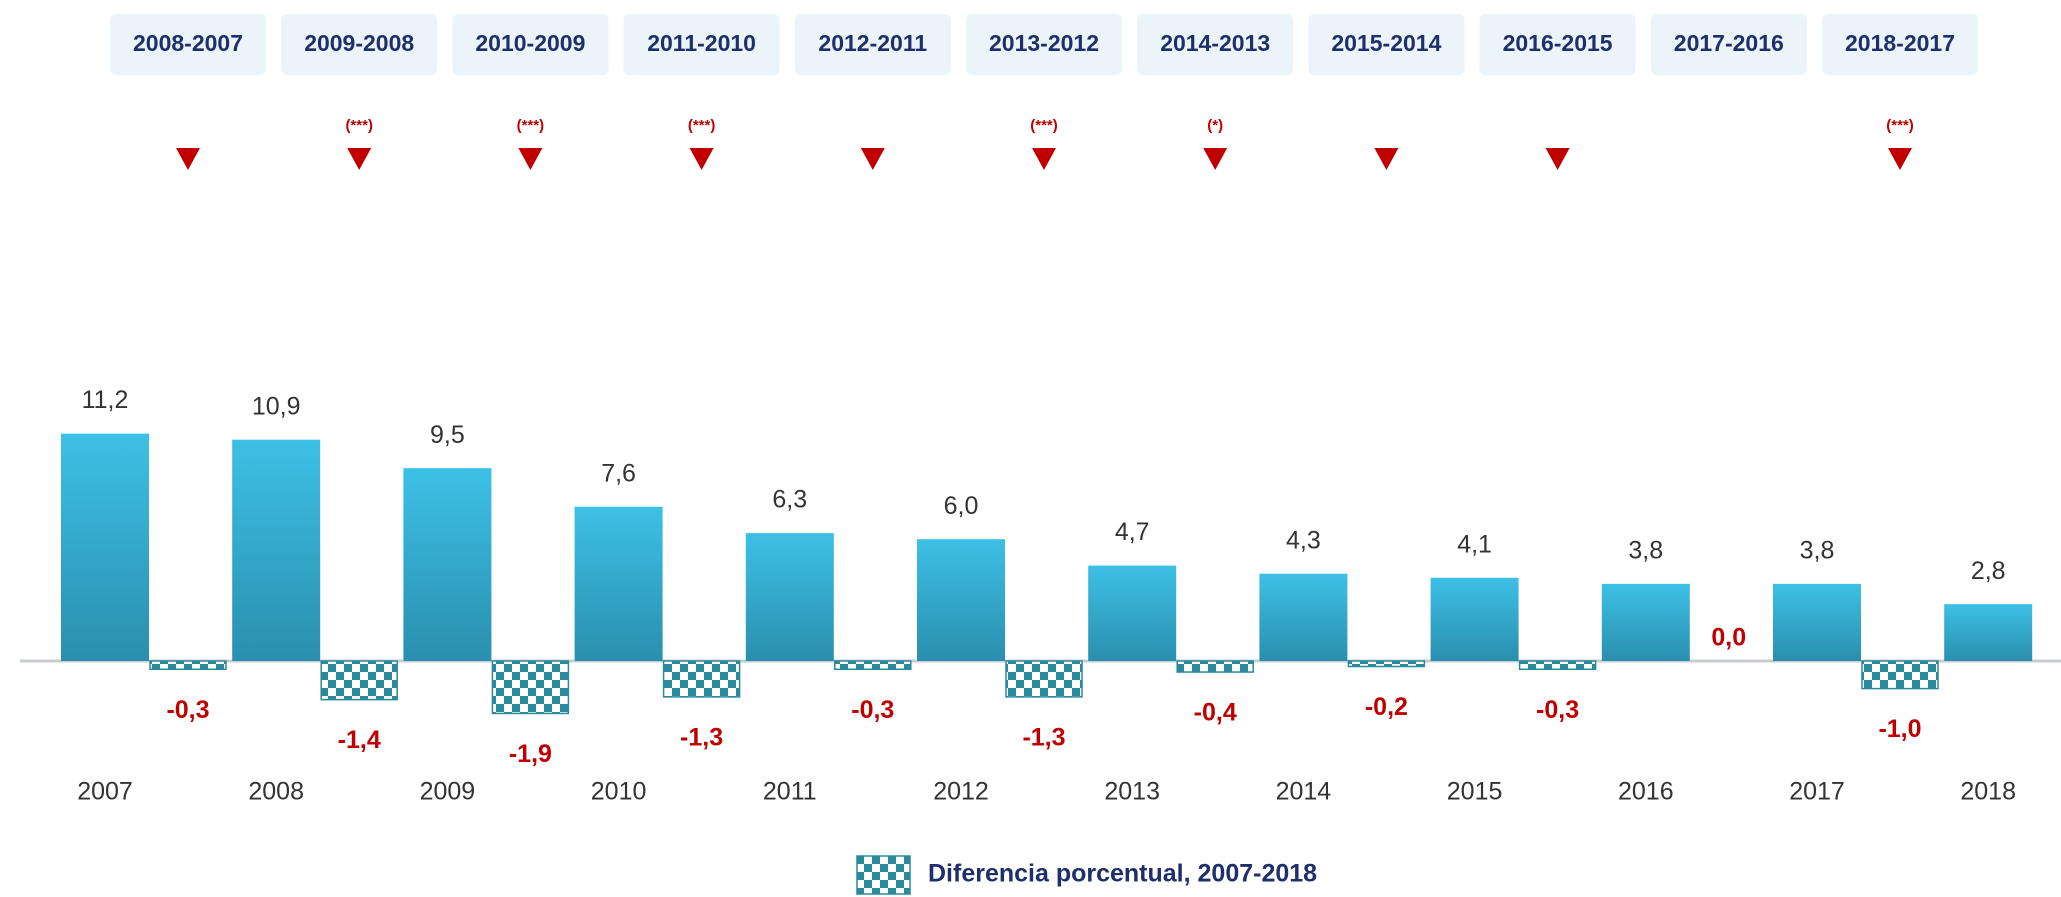 The image size is (2061, 897). What do you see at coordinates (1303, 540) in the screenshot?
I see `value-label: 4,3` at bounding box center [1303, 540].